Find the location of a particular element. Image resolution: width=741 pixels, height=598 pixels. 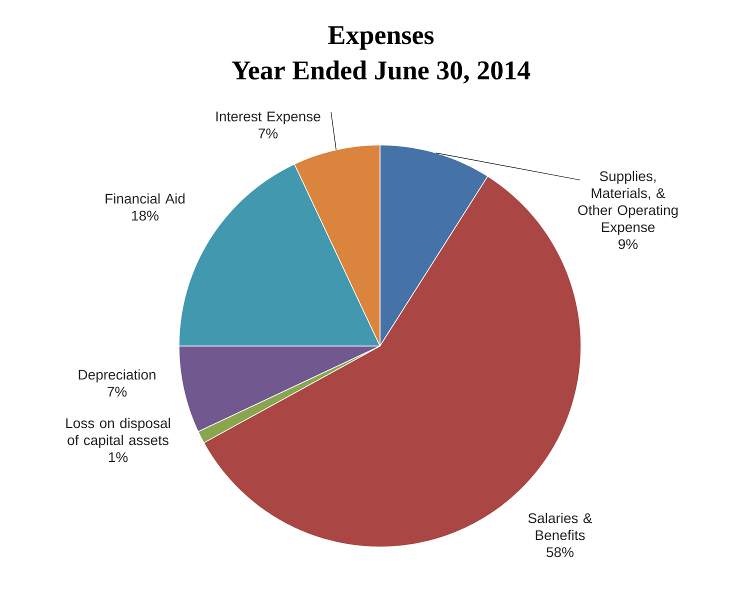

slice-label: Supplies, Materials, & Other Operating Expense is located at coordinates (628, 202).